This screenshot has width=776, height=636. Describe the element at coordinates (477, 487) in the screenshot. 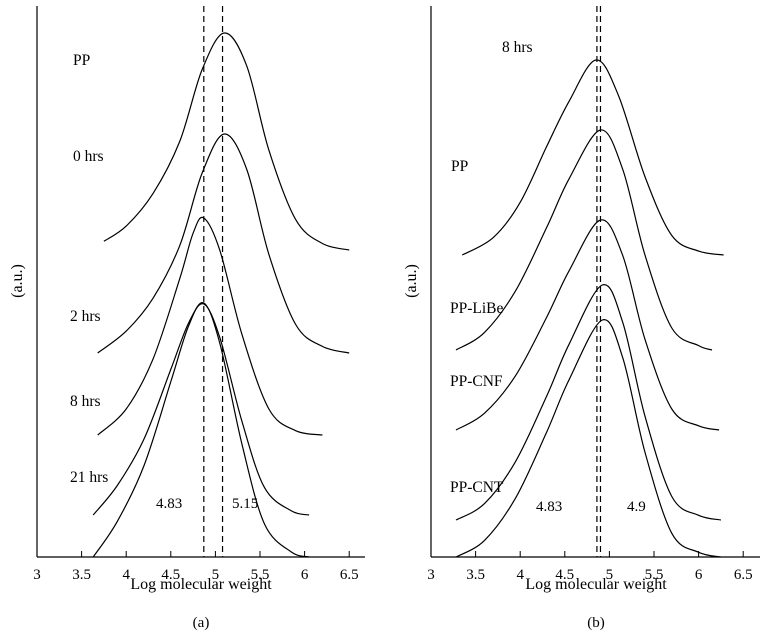

I see `panel-b-series-label-pp-cnt: PP-CNT` at that location.